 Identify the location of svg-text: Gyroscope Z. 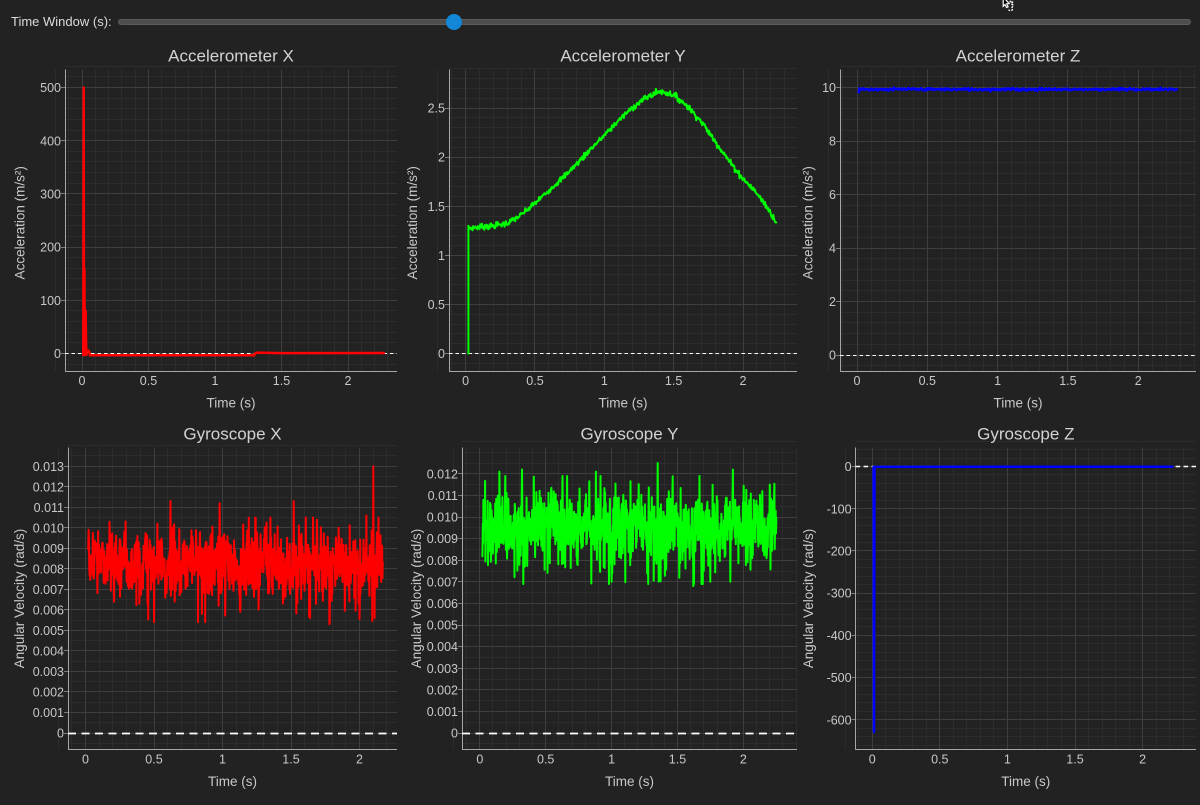
(1025, 434).